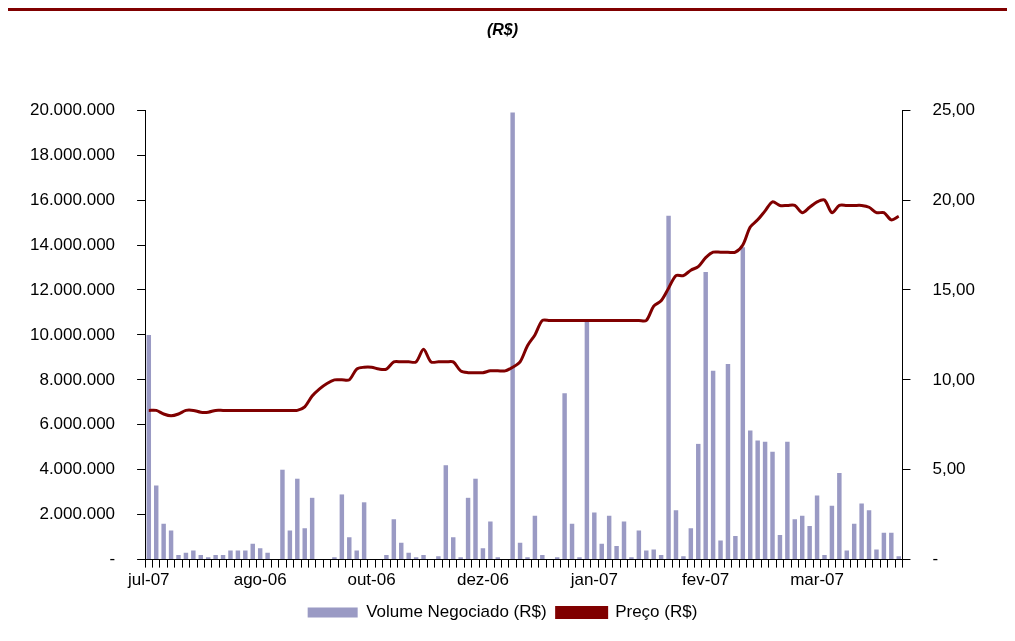  Describe the element at coordinates (112, 559) in the screenshot. I see `y-tick-label: -` at that location.